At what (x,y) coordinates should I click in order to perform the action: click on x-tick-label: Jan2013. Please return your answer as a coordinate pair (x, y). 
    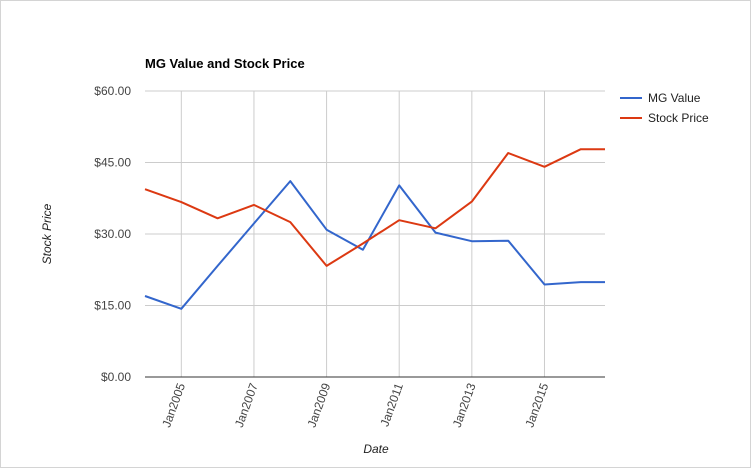
    Looking at the image, I should click on (464, 405).